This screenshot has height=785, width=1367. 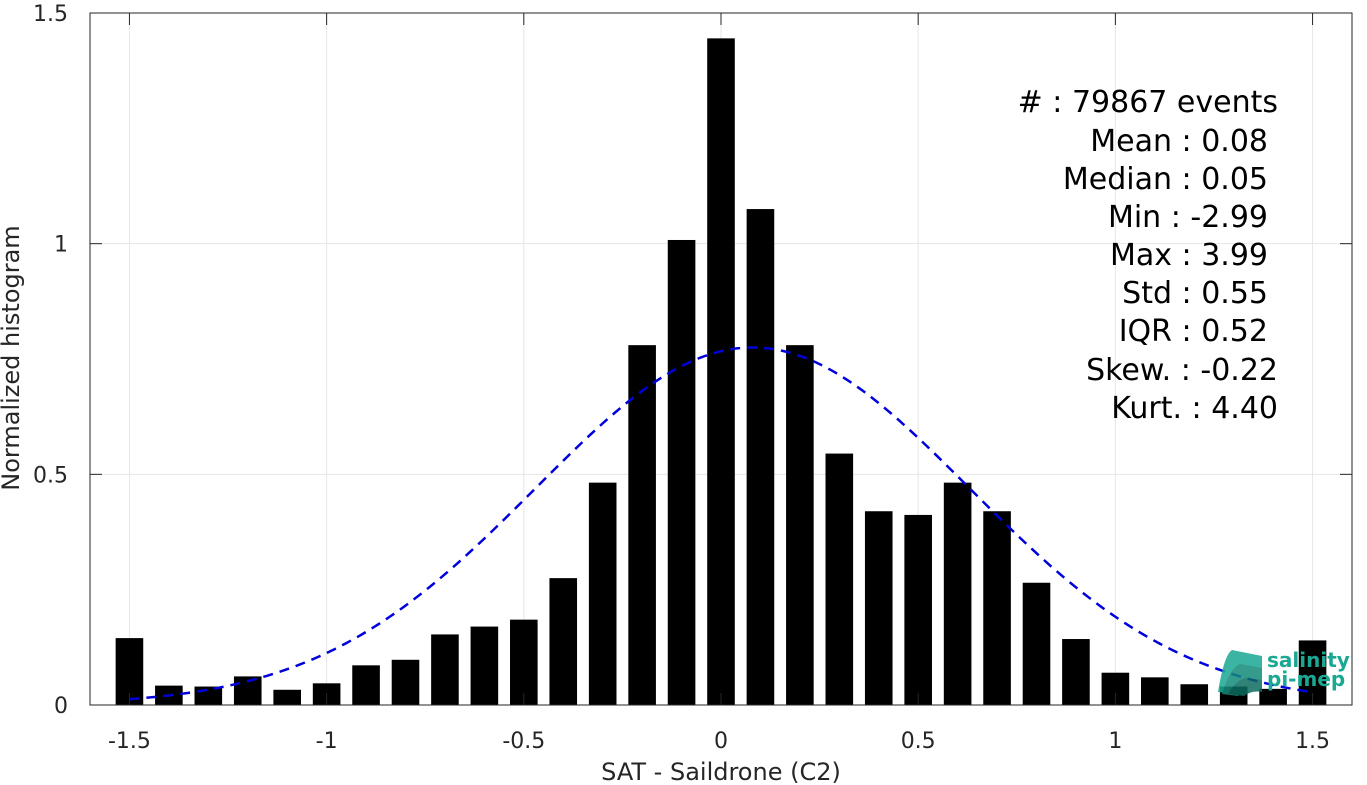 I want to click on logo-text-line1: salinity, so click(x=1308, y=660).